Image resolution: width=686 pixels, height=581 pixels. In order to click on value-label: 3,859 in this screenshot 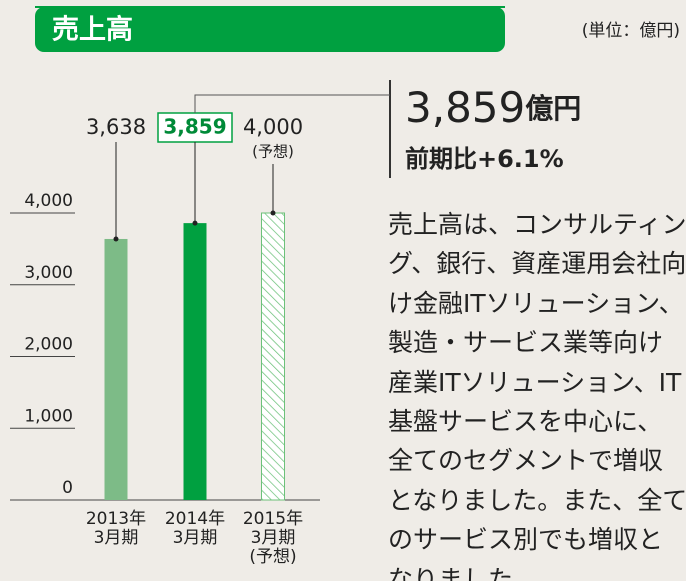, I will do `click(194, 127)`.